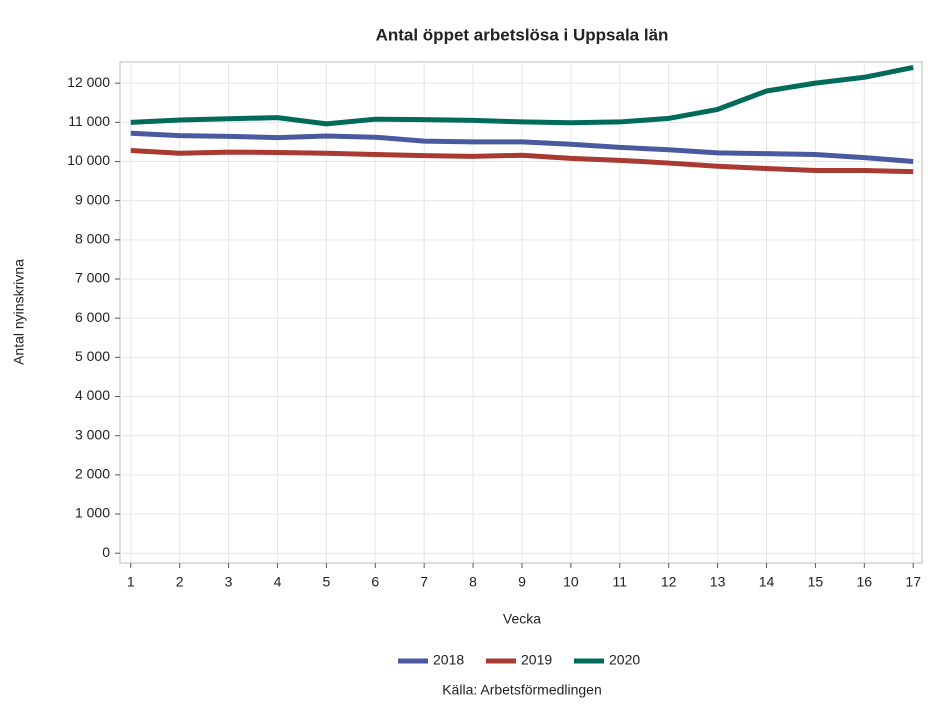 The image size is (930, 710). I want to click on x-tick-label: 9, so click(522, 582).